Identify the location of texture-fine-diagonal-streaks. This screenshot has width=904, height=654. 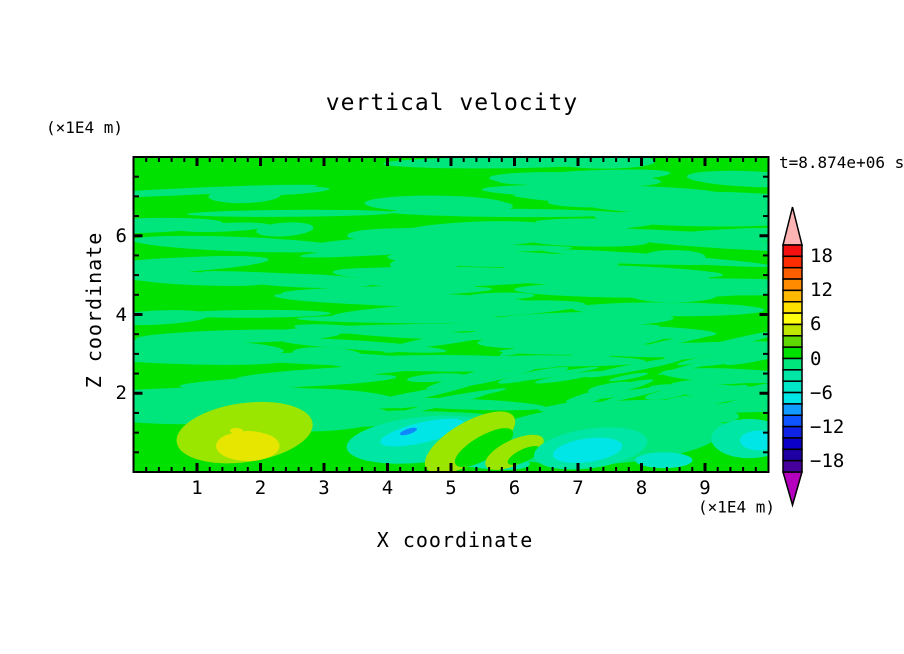
(565, 371).